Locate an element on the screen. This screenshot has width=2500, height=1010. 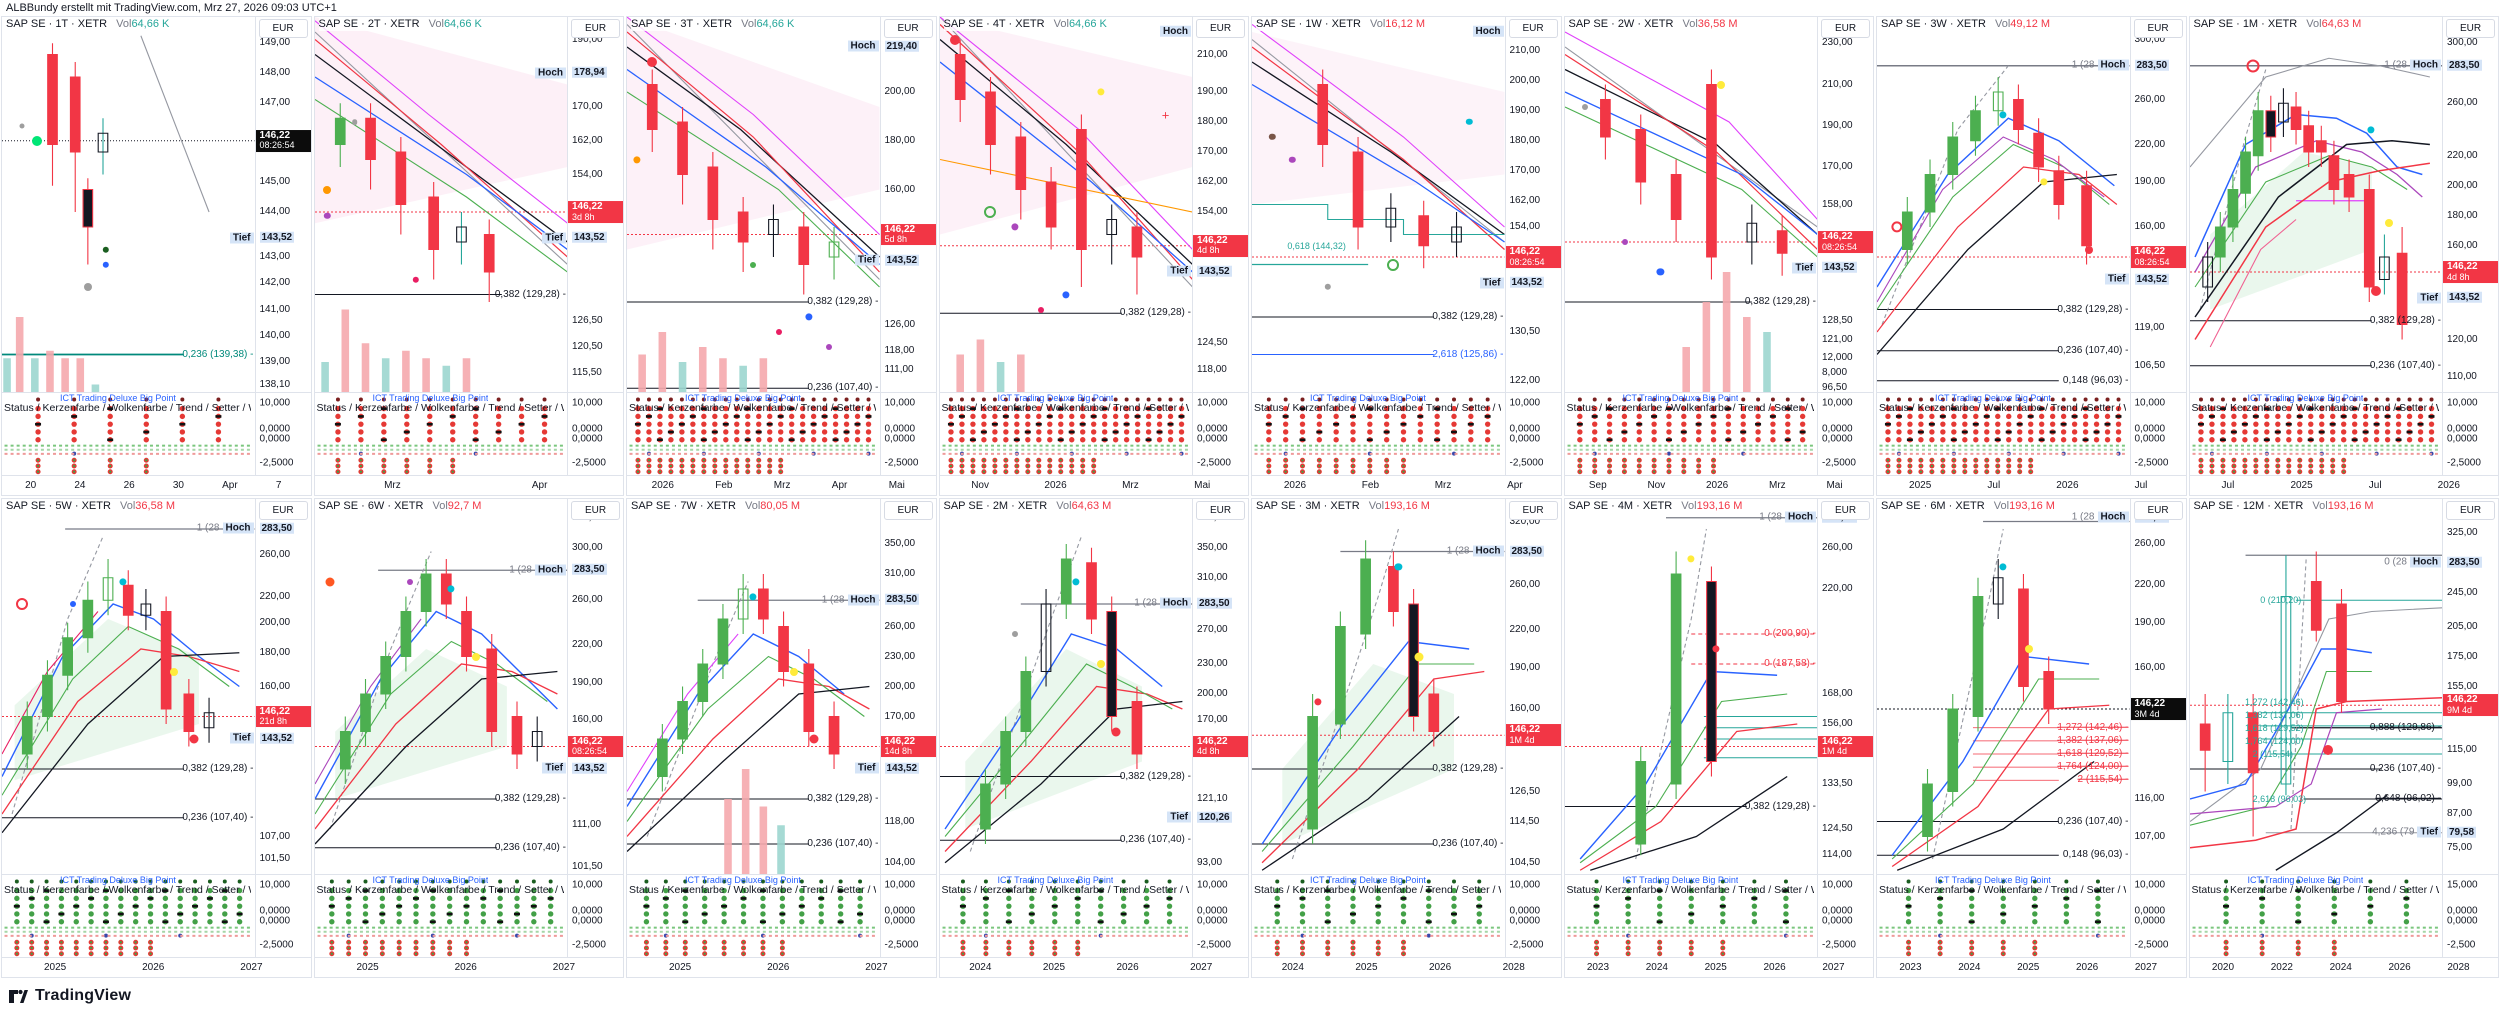
chart-plot-area: SAP SE · 4T · XETR Vol64,66 K + is located at coordinates (1065, 204).